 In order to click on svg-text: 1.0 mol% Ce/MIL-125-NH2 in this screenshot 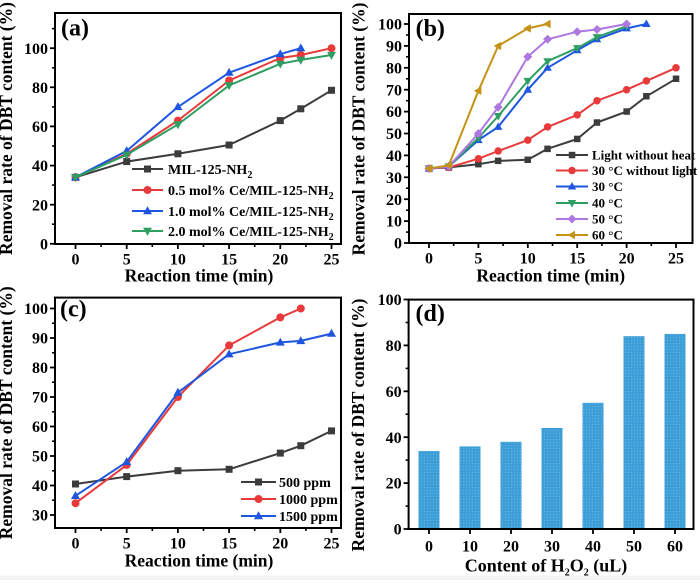, I will do `click(251, 214)`.